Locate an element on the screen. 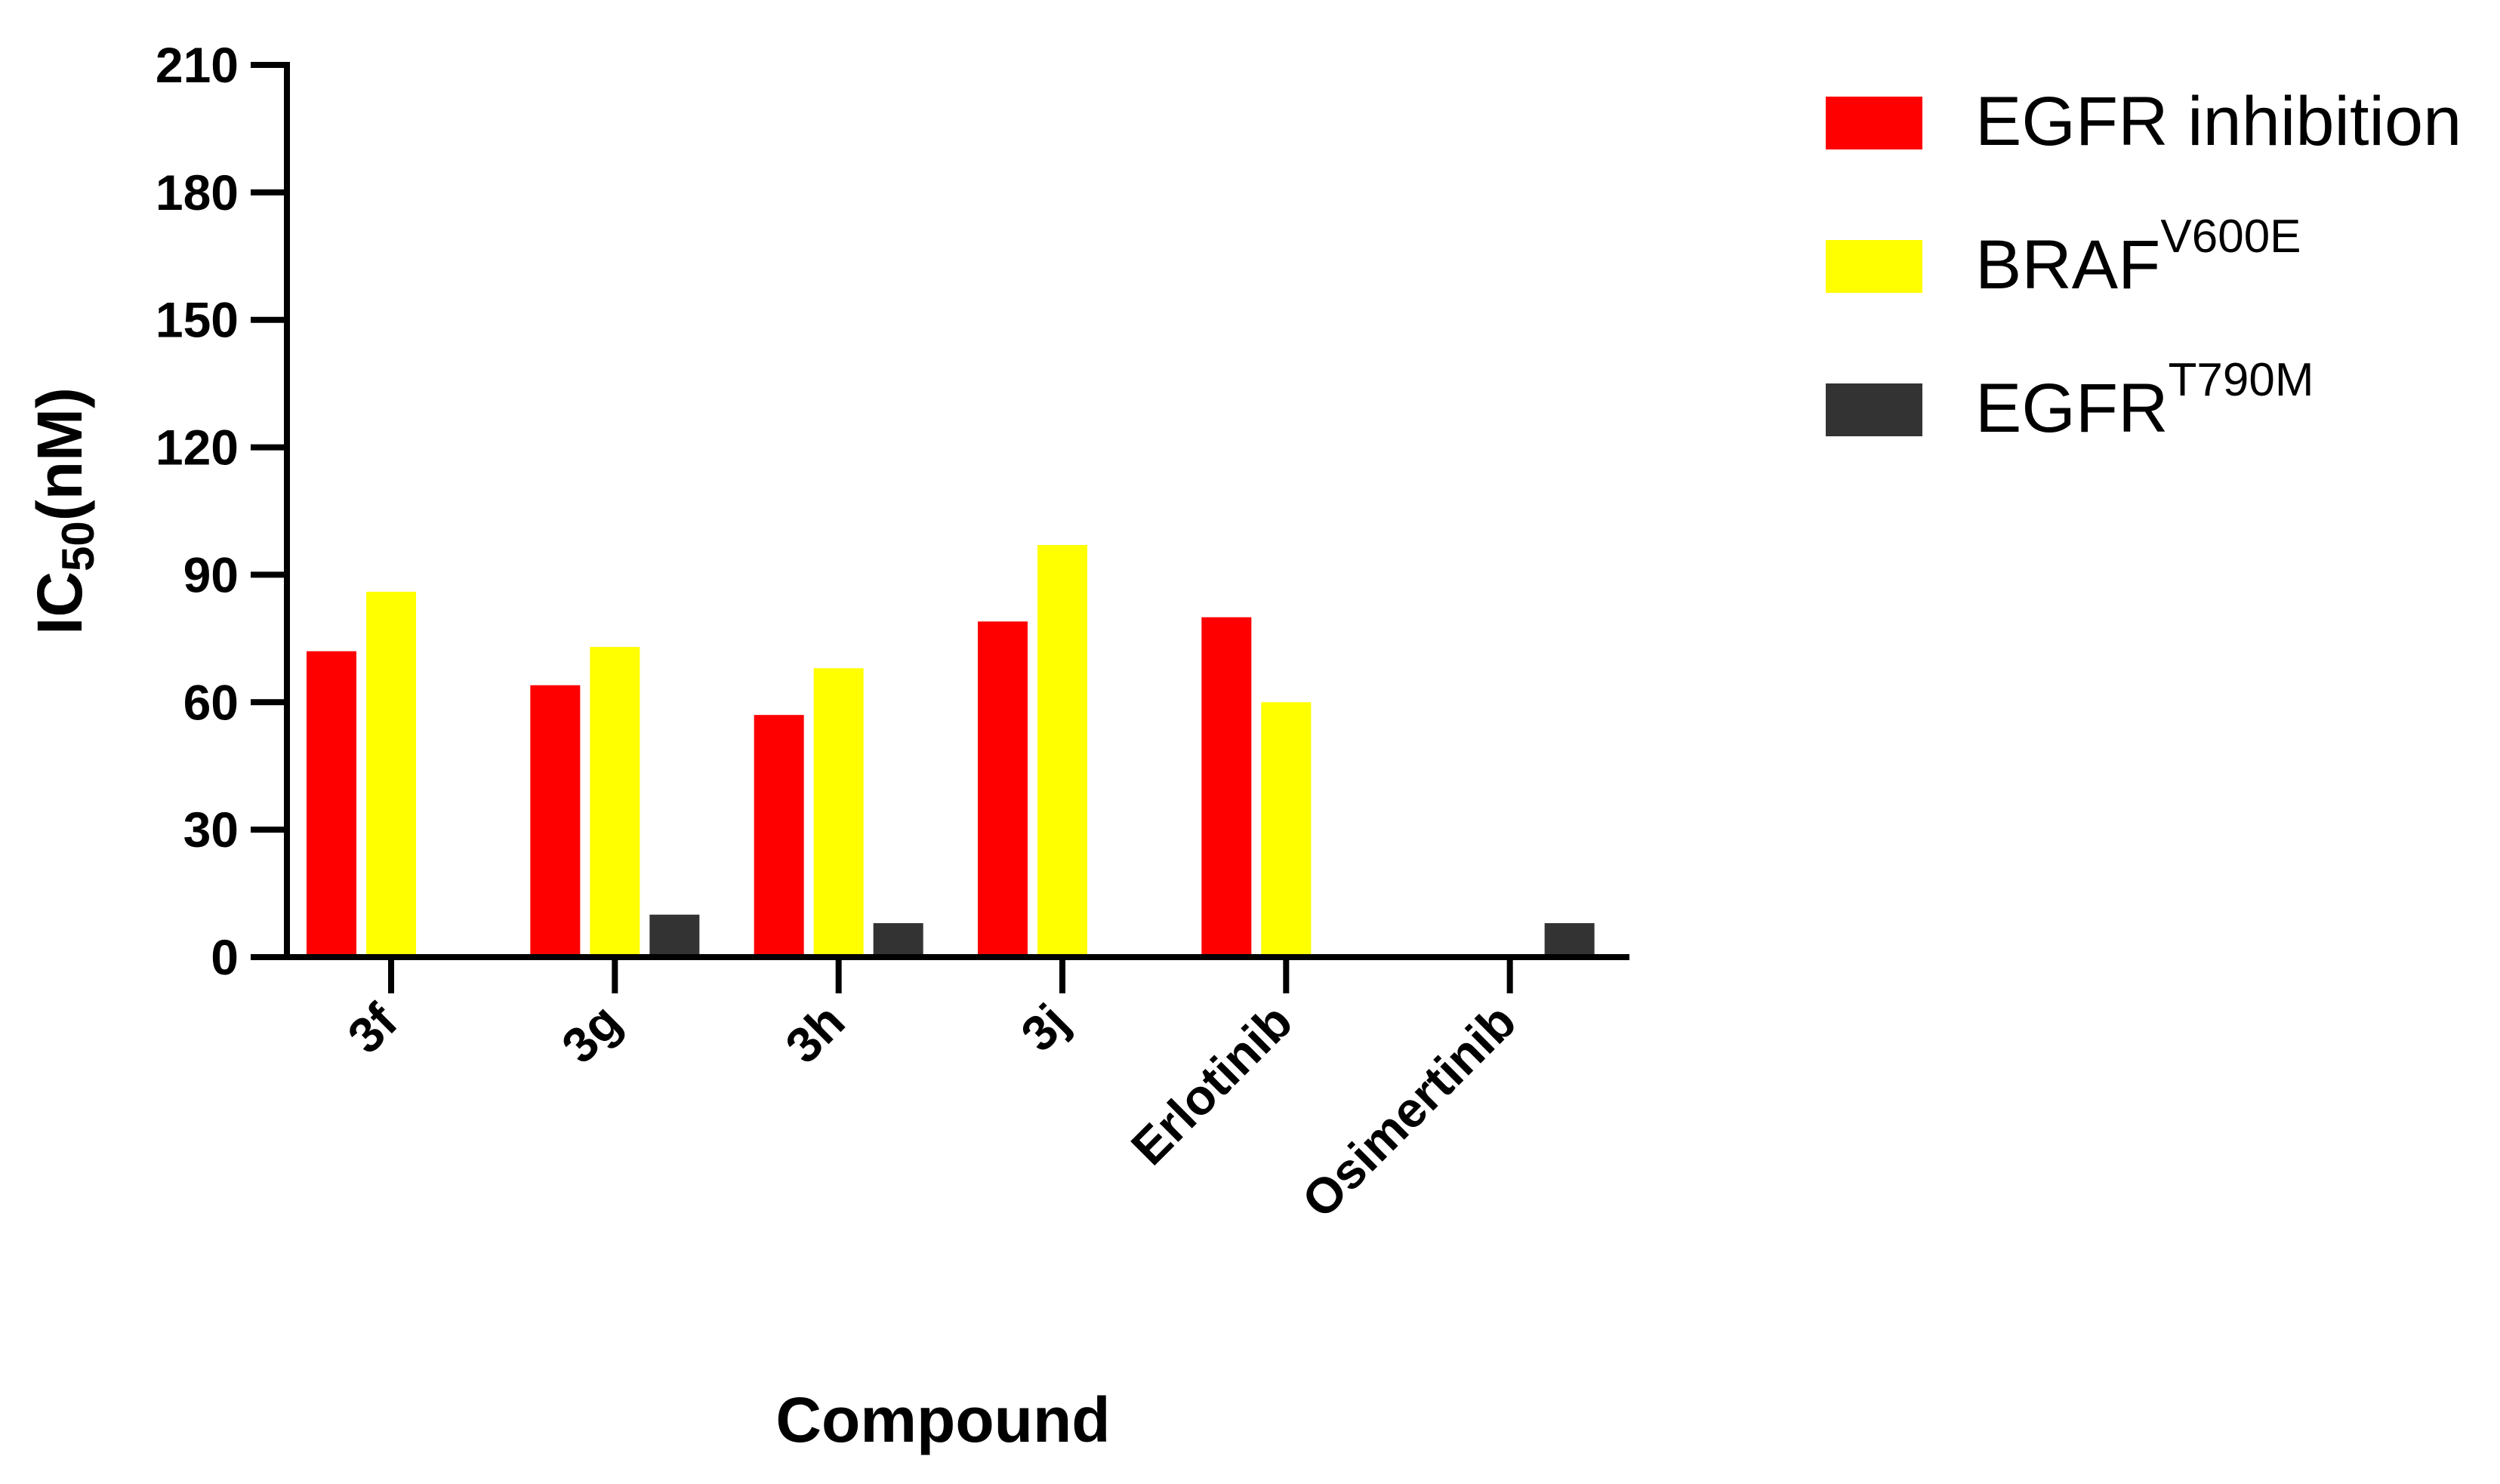  y-tick-label: 120 is located at coordinates (197, 448).